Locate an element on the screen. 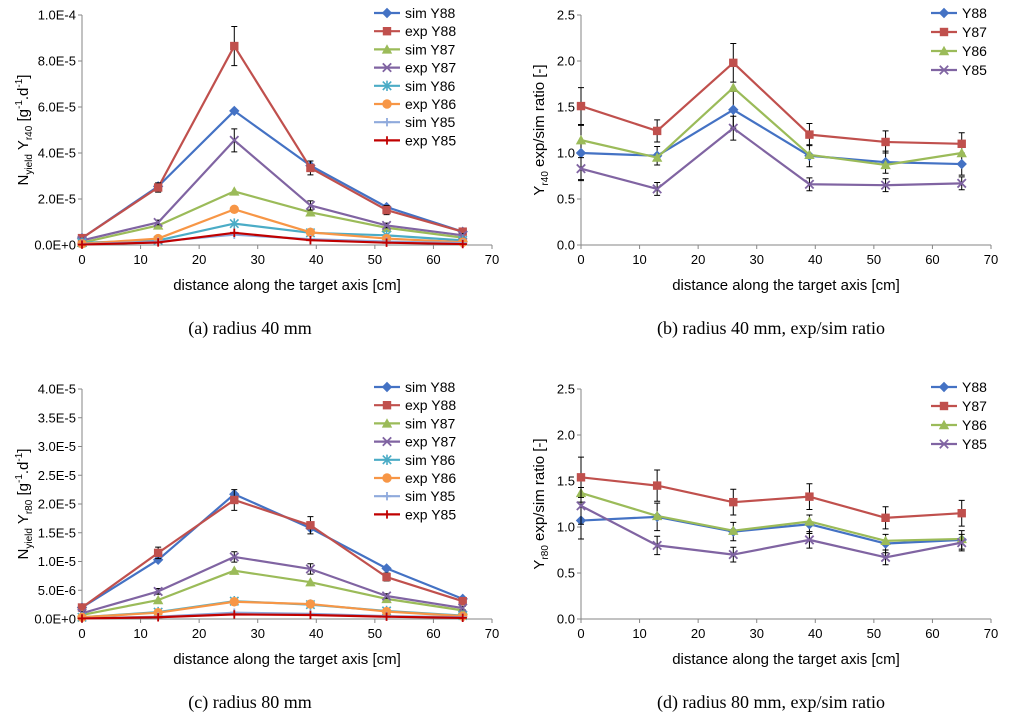 The width and height of the screenshot is (1022, 717). series-y86 is located at coordinates (771, 126).